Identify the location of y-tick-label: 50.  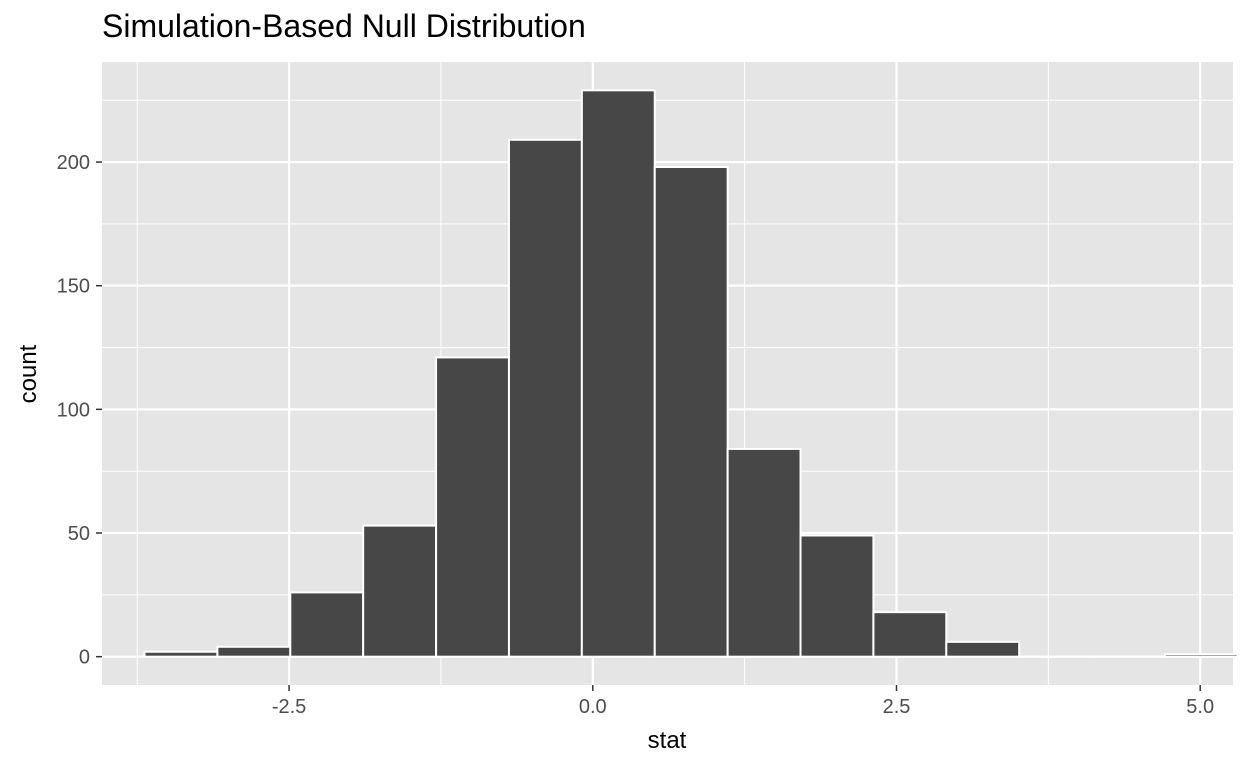
(79, 534).